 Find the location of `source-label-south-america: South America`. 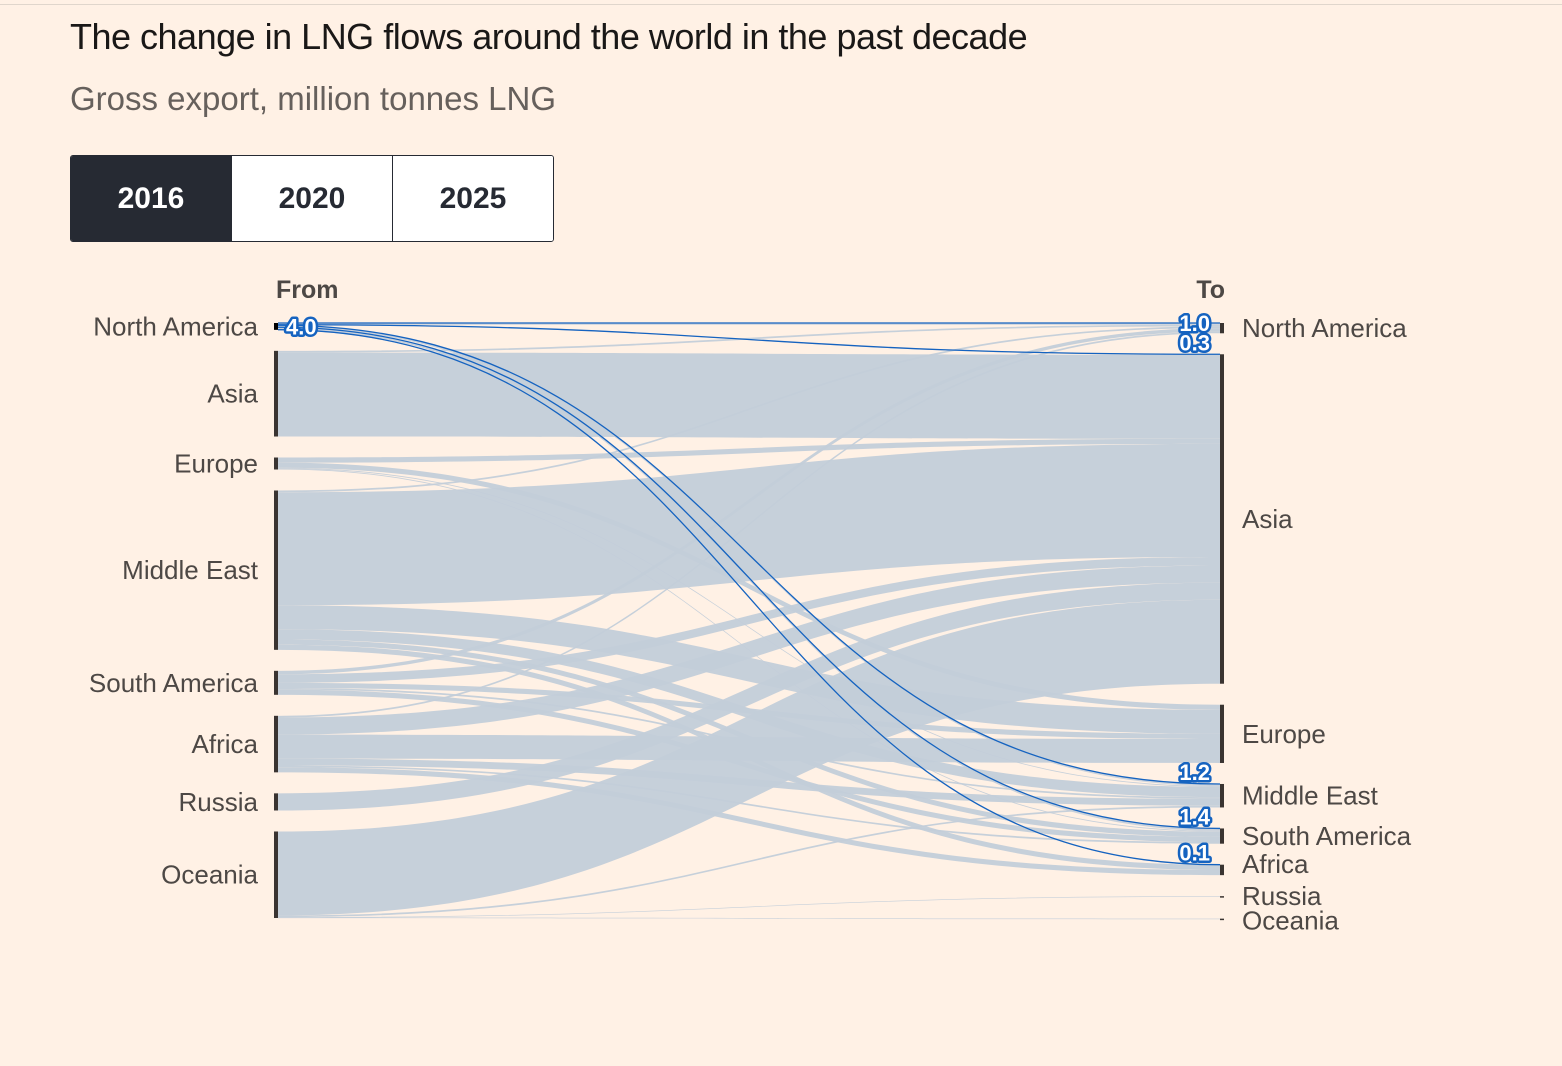

source-label-south-america: South America is located at coordinates (174, 683).